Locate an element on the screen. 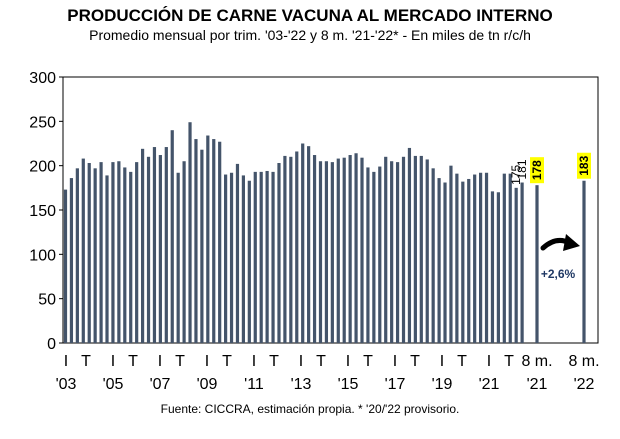 The width and height of the screenshot is (620, 439). x-year-label: '09 is located at coordinates (207, 384).